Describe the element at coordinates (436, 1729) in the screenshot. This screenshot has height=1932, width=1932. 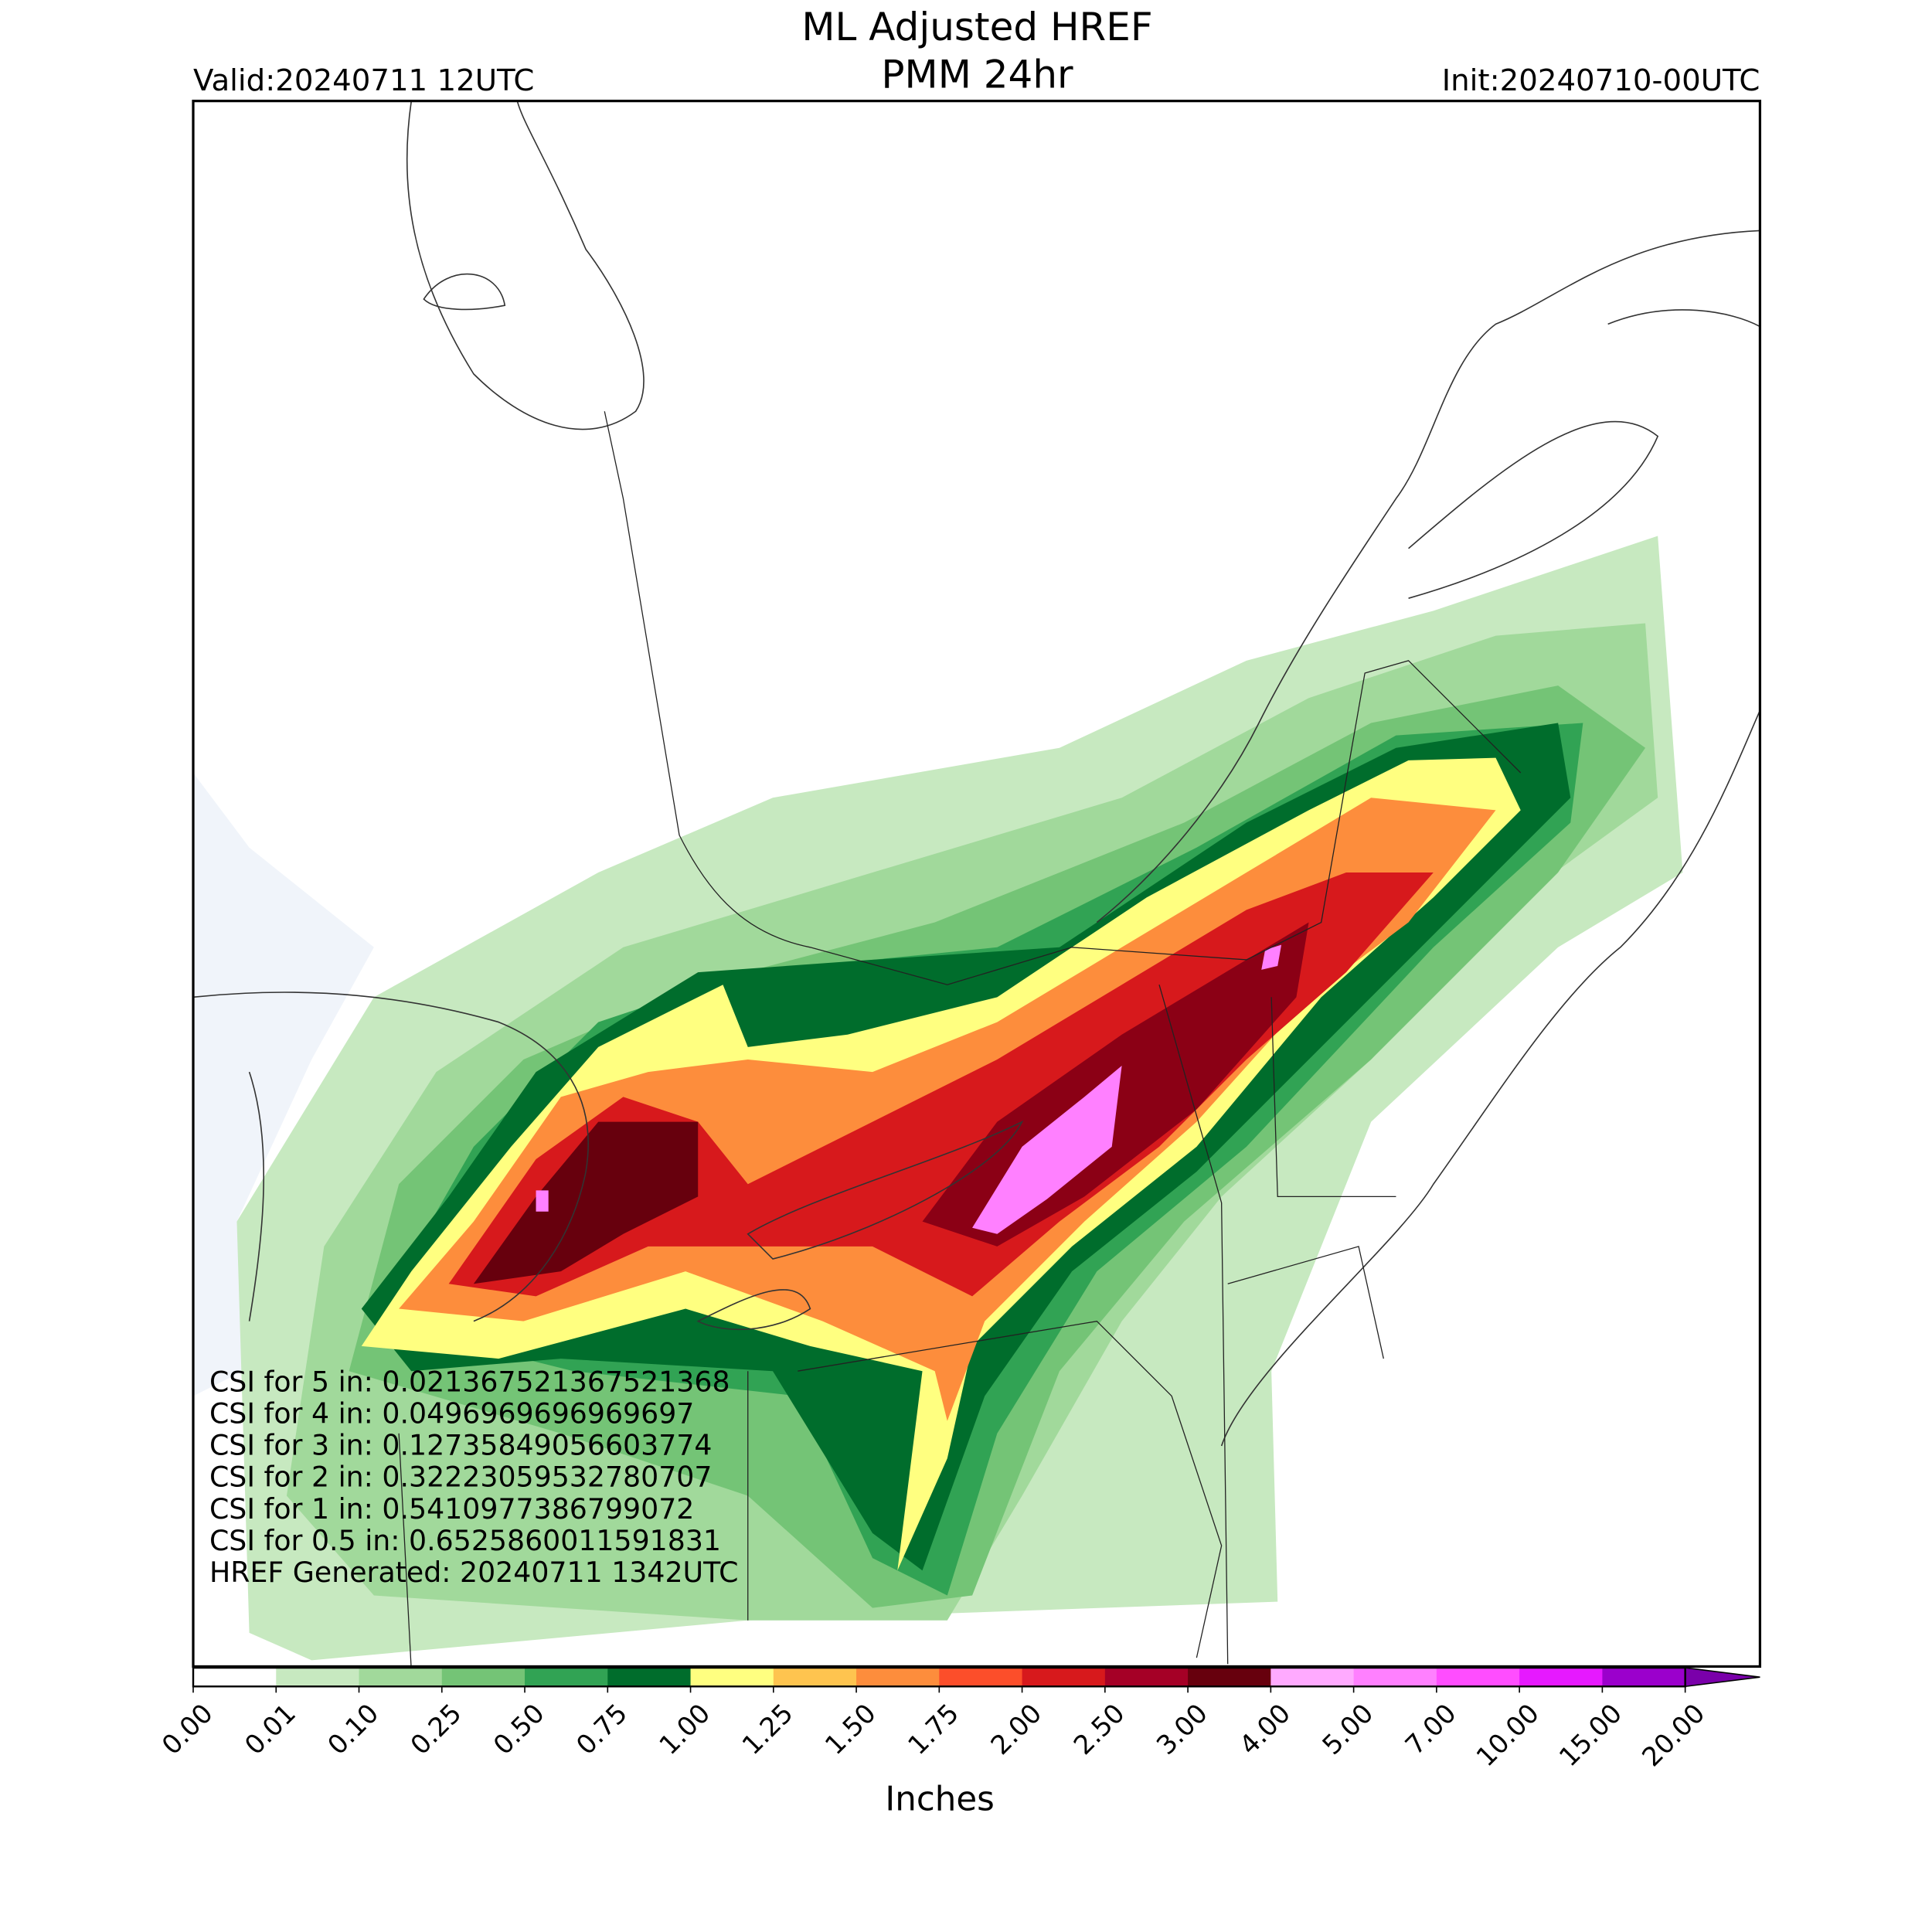
I see `colorbar-tick-label: 0.25` at that location.